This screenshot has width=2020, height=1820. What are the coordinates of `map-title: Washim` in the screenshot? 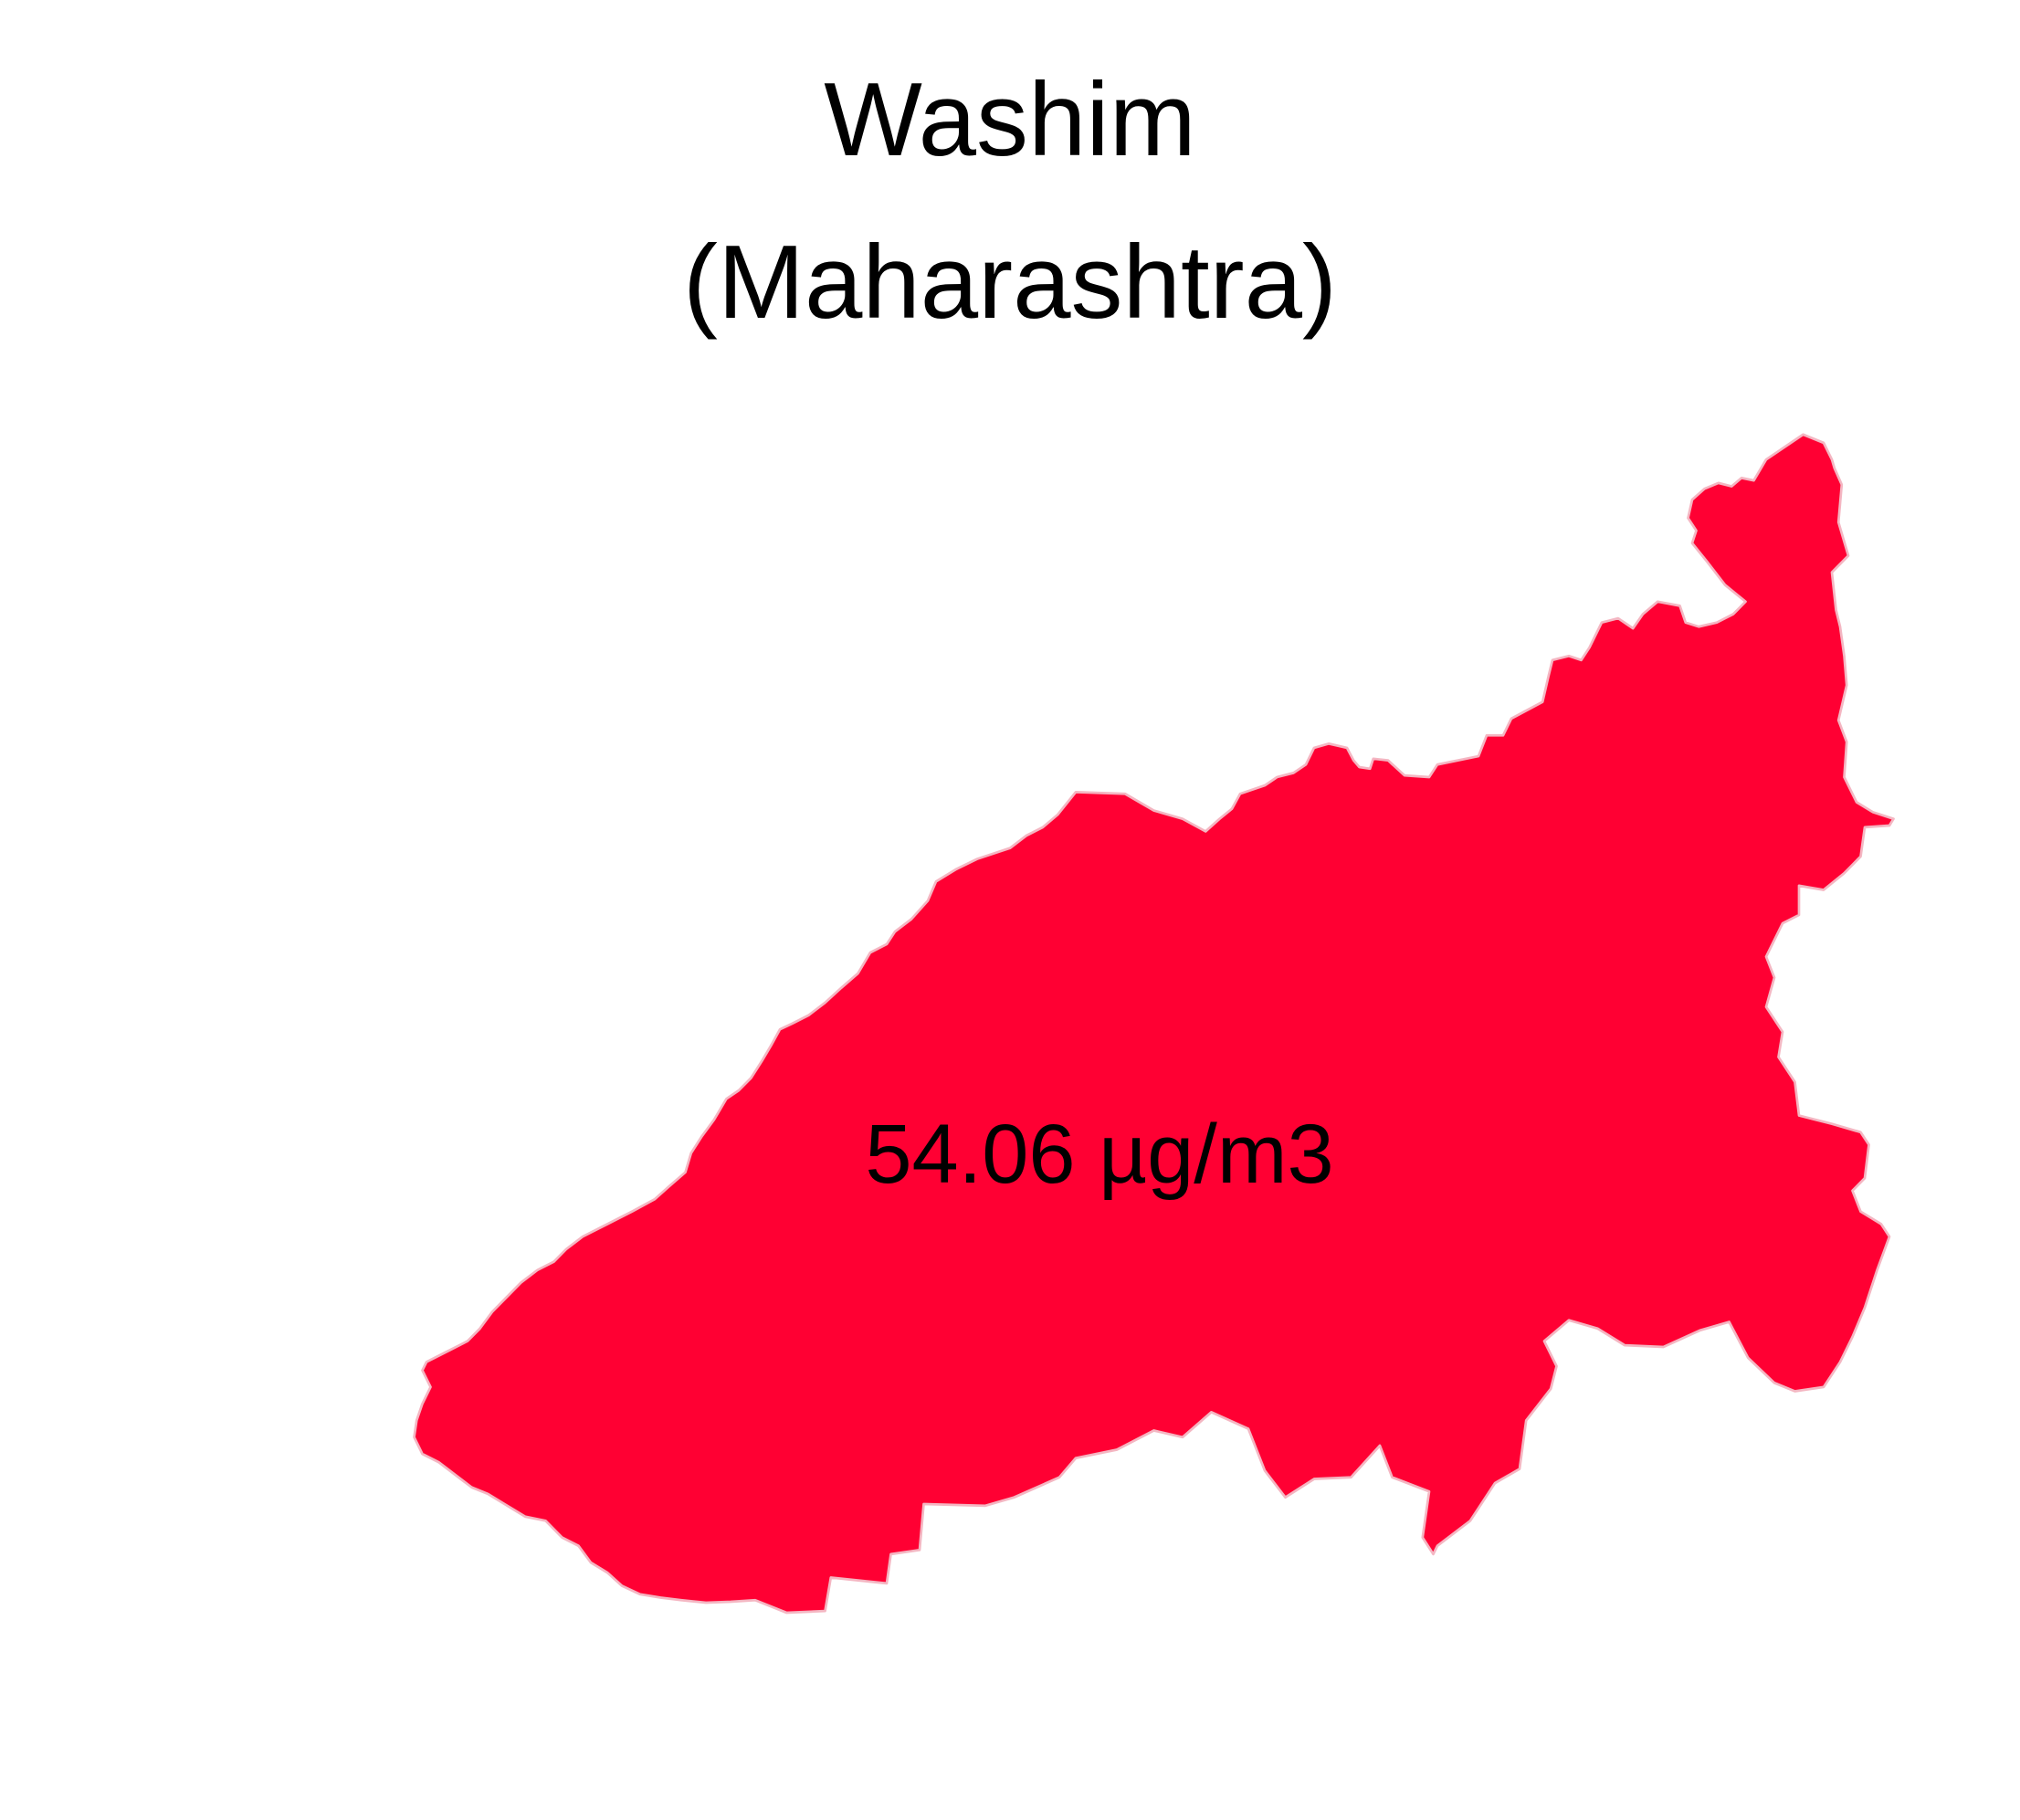 It's located at (1010, 120).